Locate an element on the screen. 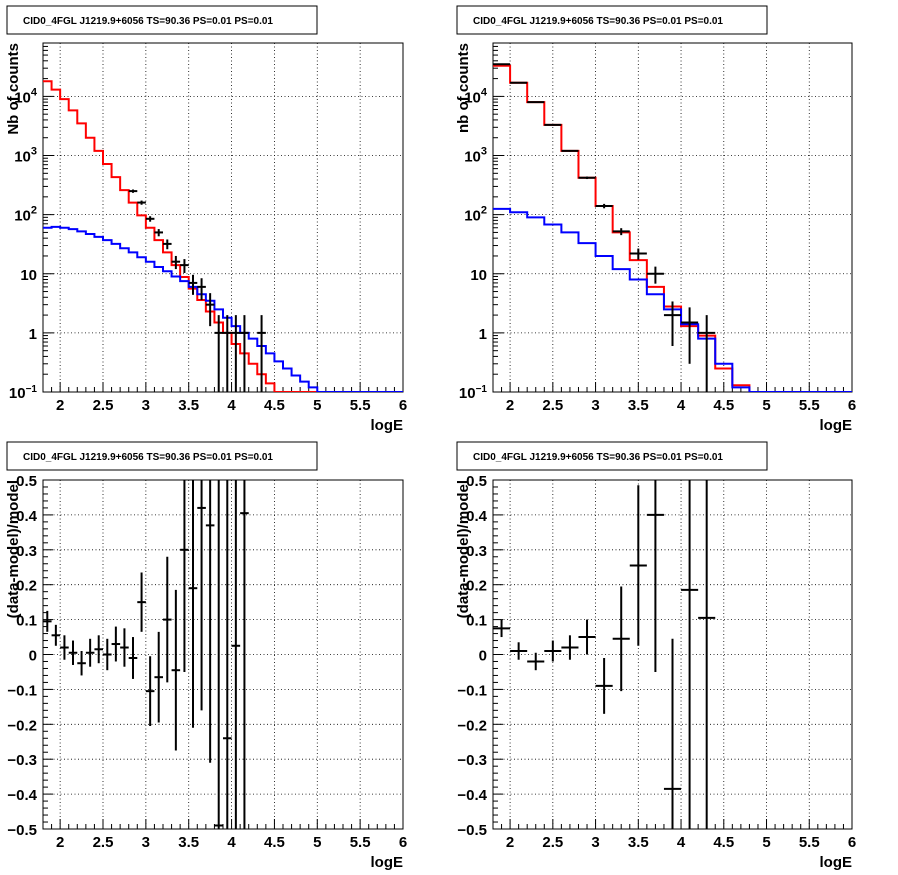 The height and width of the screenshot is (875, 898). y-axis-label: Nb of counts is located at coordinates (13, 89).